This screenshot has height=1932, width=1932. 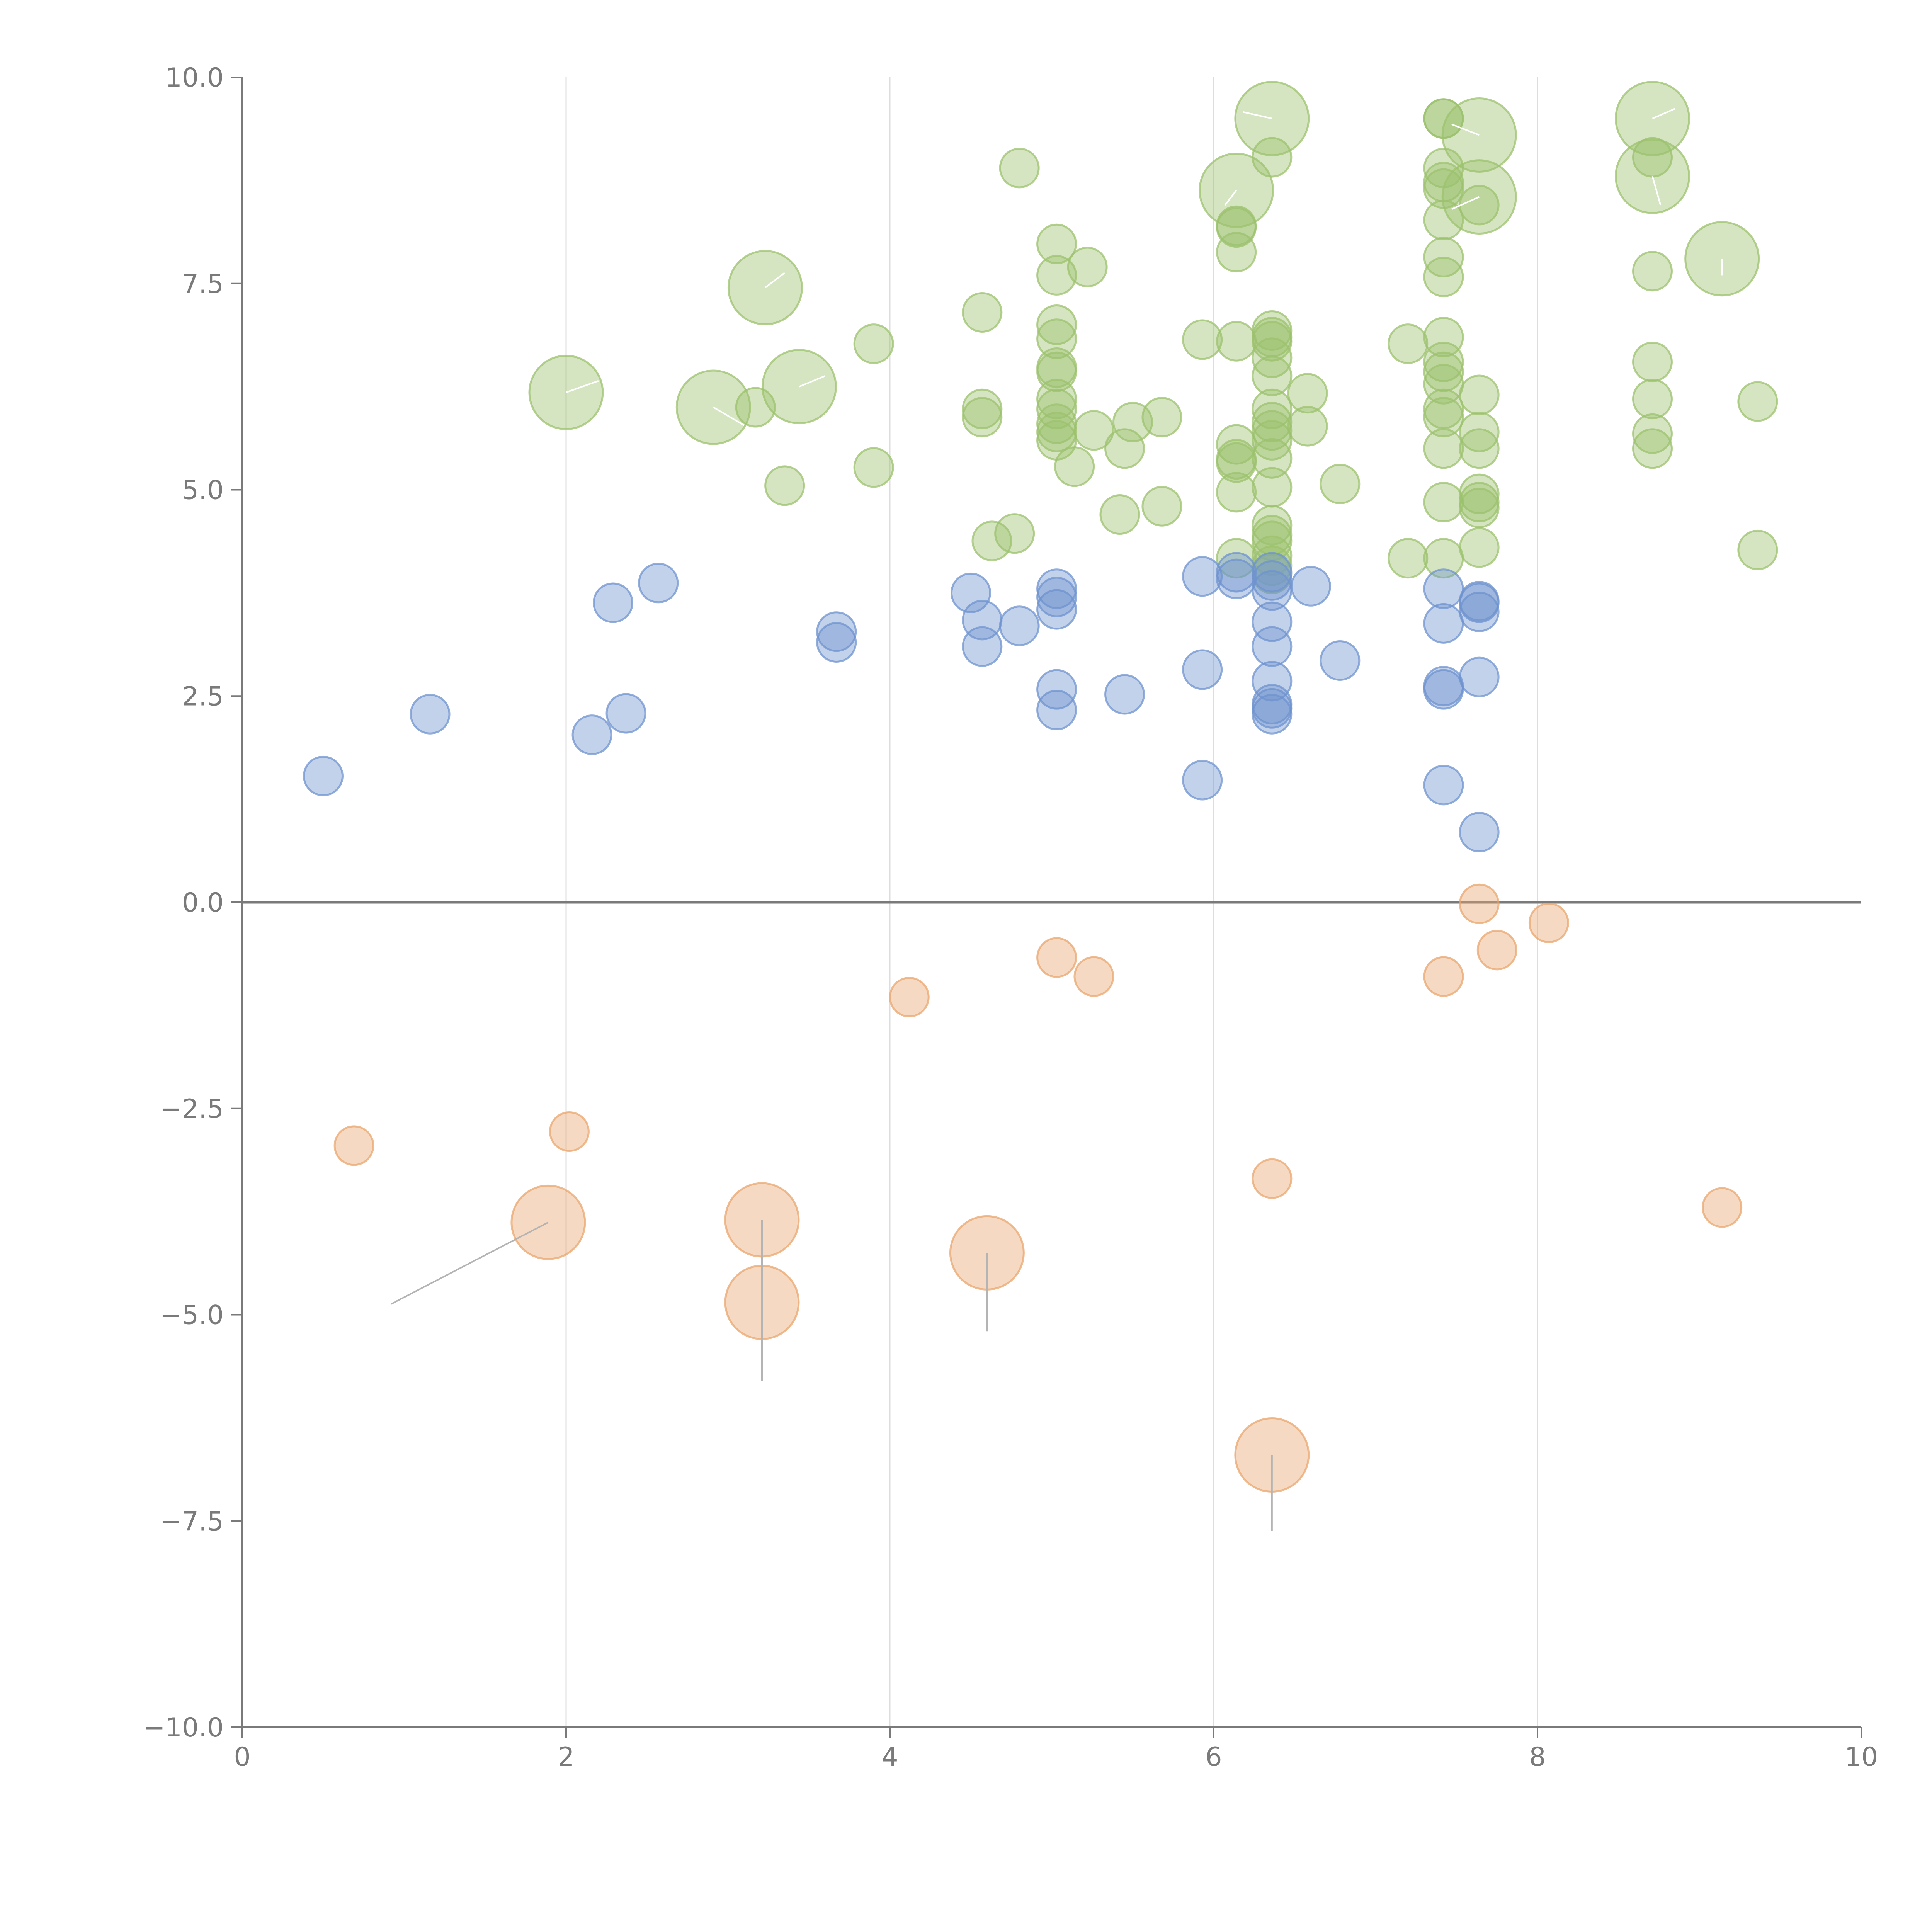 I want to click on x-tick-label: 8, so click(x=1538, y=1757).